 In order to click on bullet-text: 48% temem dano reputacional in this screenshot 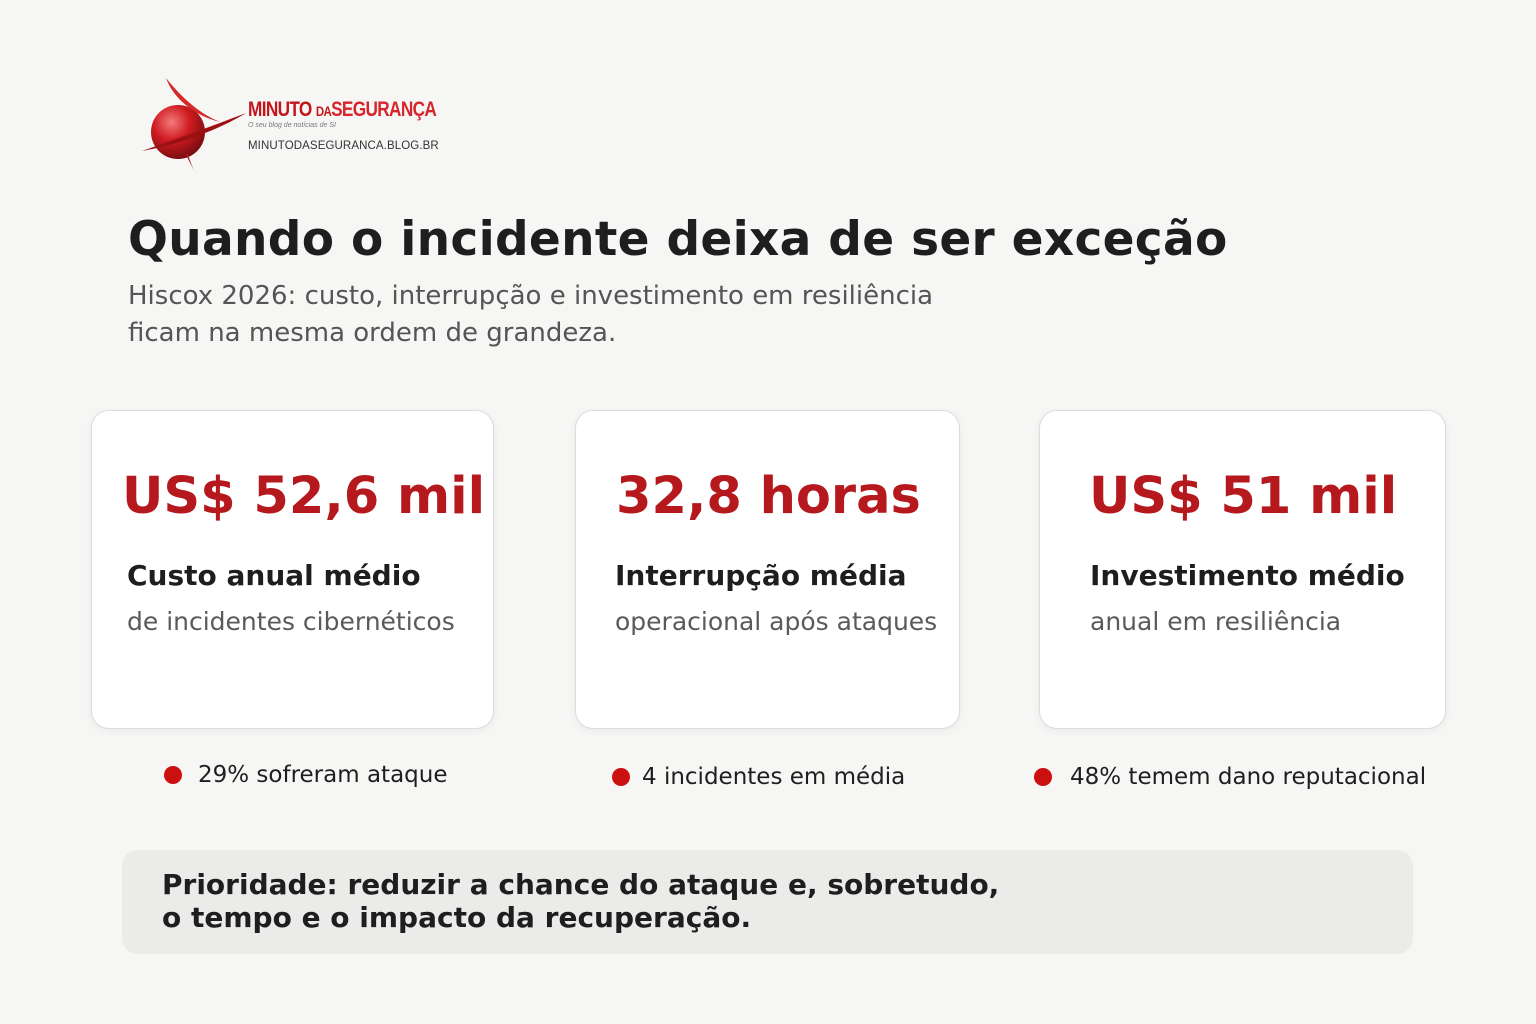, I will do `click(1248, 777)`.